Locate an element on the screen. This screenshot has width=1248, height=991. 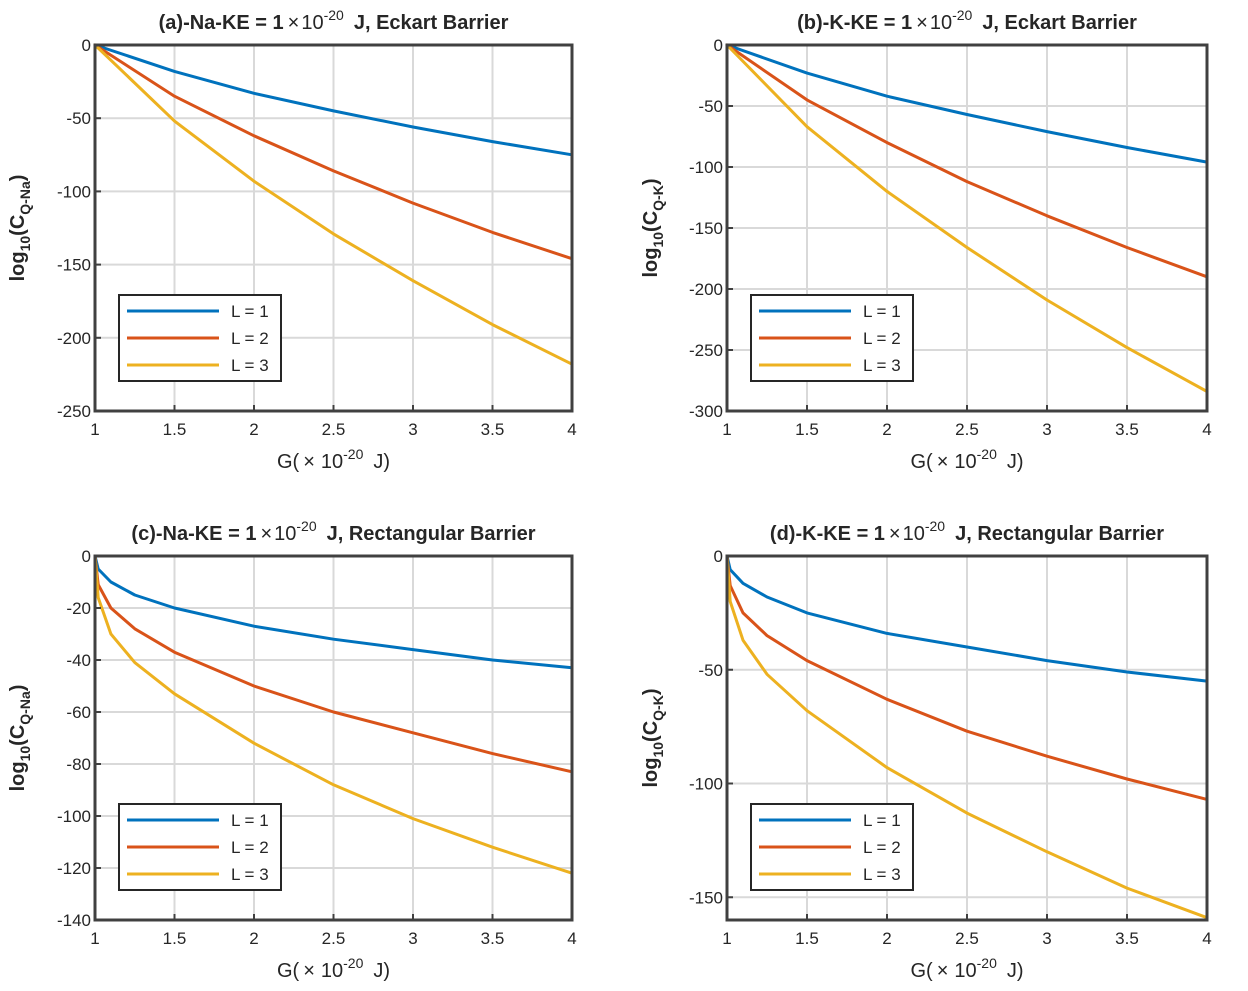
y-tick-label: -300 is located at coordinates (706, 411).